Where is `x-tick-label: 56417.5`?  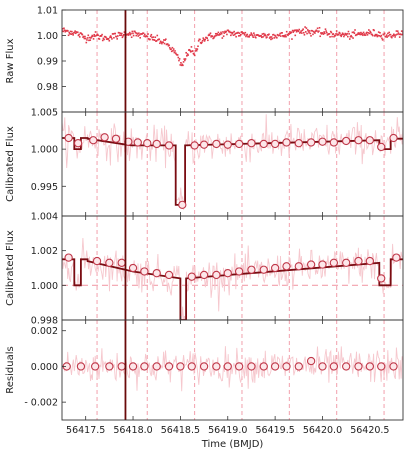
x-tick-label: 56417.5 is located at coordinates (85, 430).